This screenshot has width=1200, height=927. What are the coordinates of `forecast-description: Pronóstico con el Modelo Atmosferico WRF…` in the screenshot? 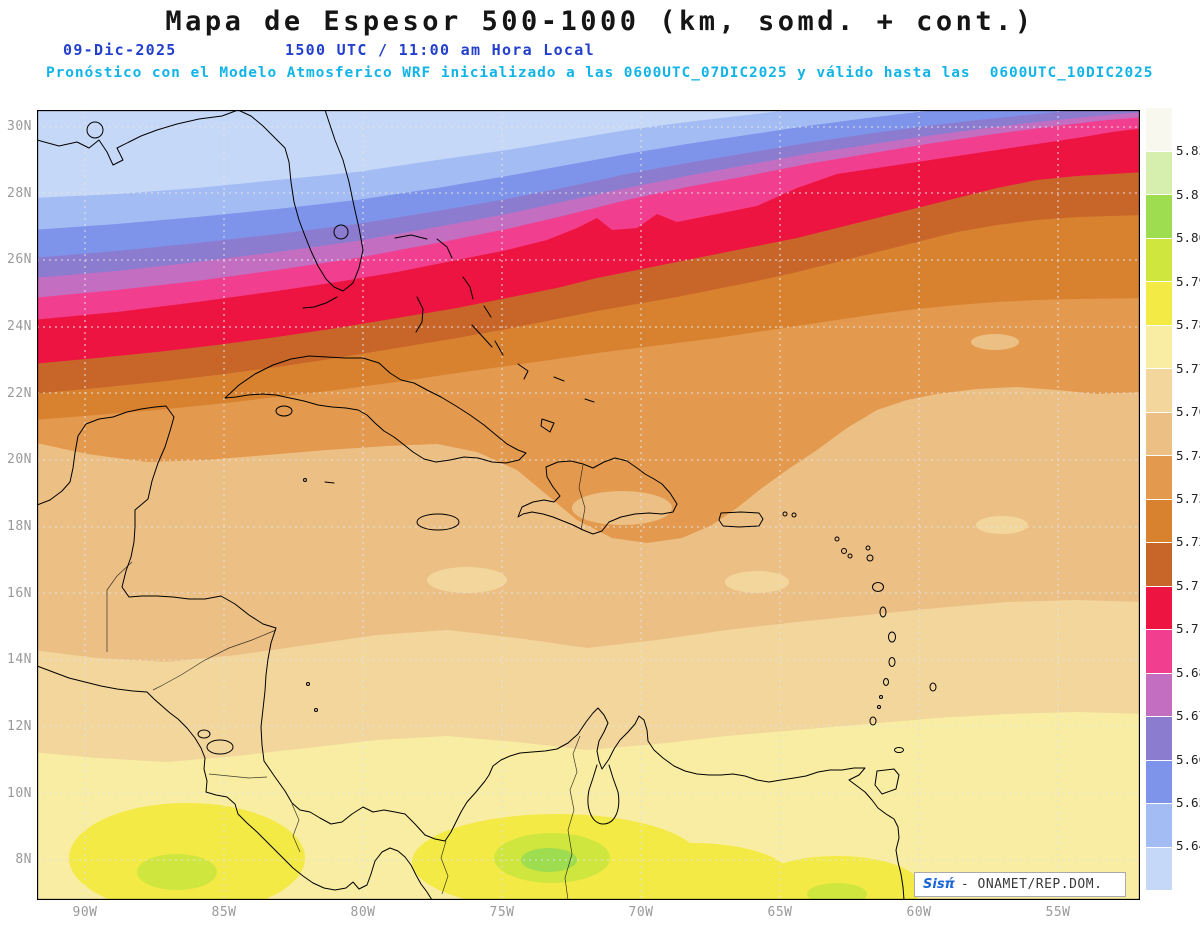 It's located at (600, 73).